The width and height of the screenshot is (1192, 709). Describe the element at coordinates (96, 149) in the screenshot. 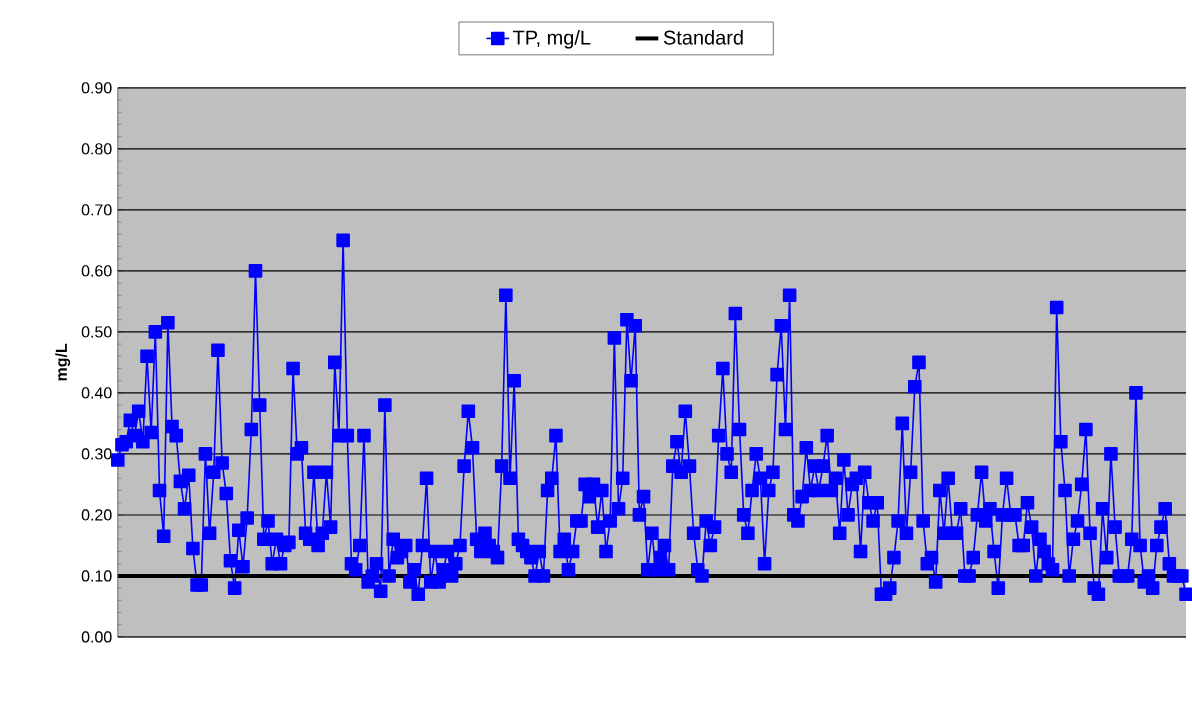

I see `y-tick-label: 0.80` at that location.